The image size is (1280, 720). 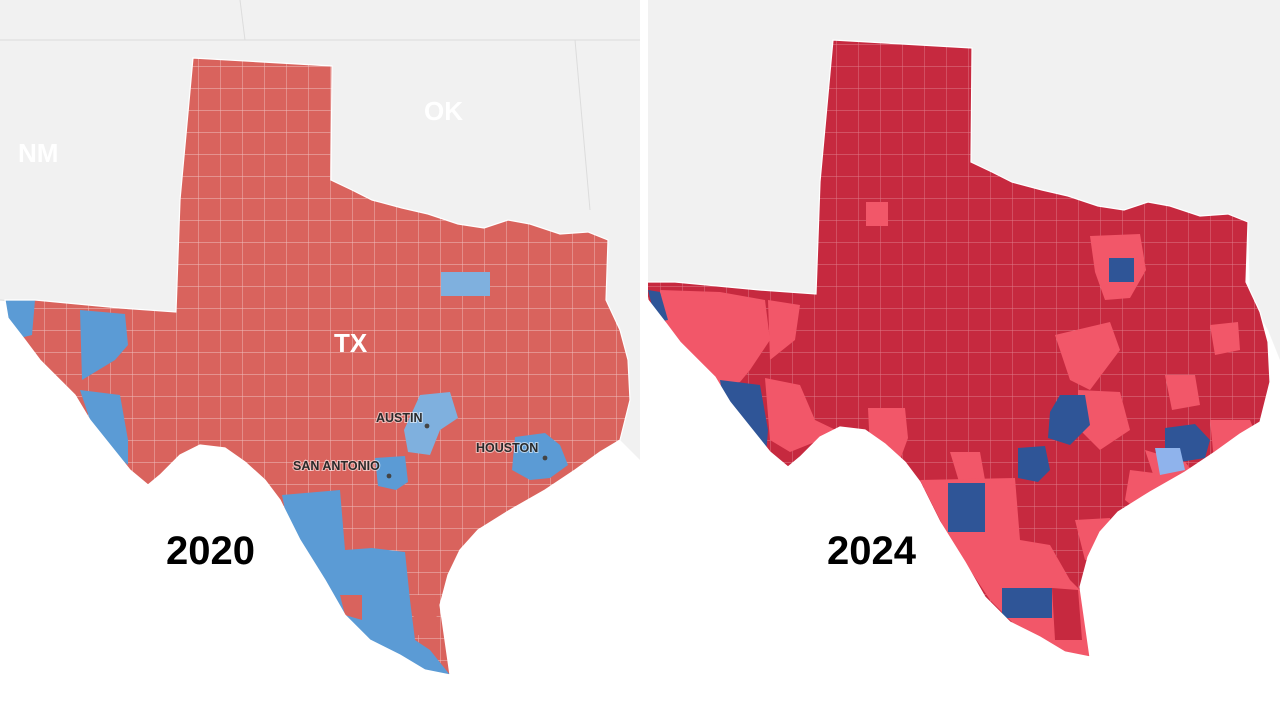 What do you see at coordinates (431, 423) in the screenshot?
I see `county-dem-travis` at bounding box center [431, 423].